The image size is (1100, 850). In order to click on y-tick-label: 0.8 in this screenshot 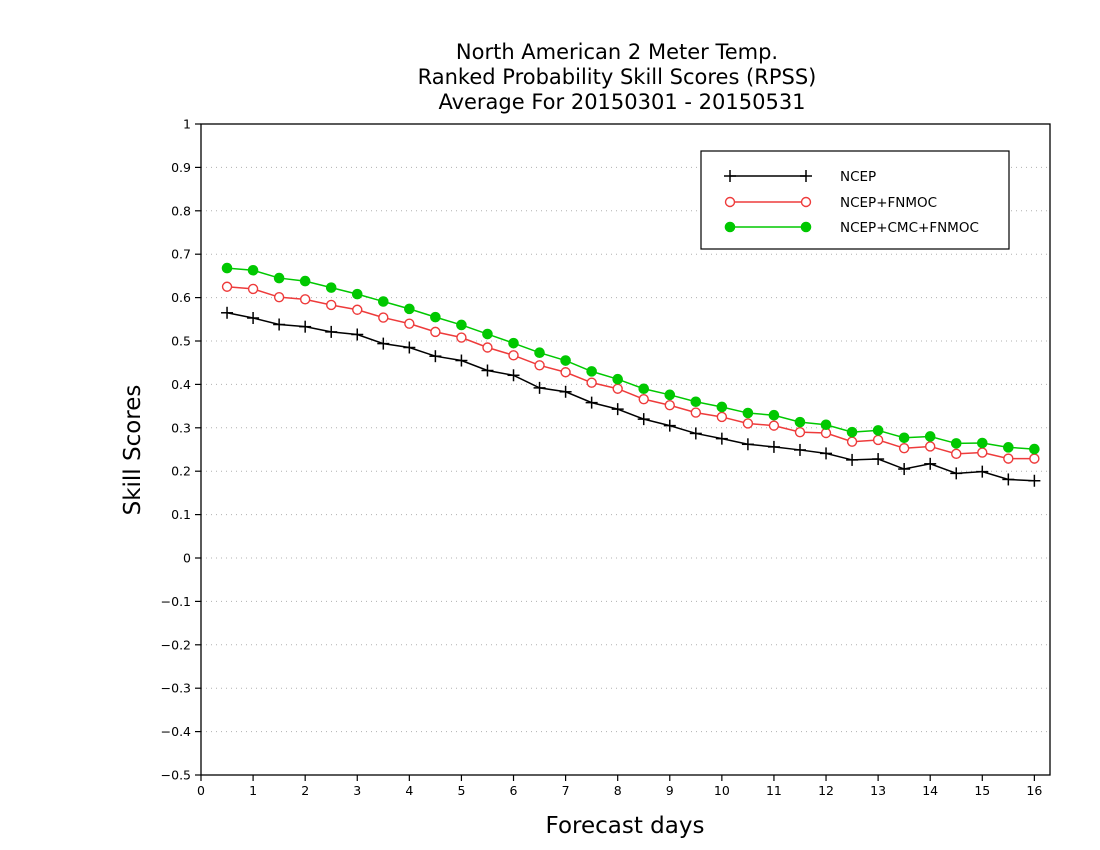, I will do `click(181, 210)`.